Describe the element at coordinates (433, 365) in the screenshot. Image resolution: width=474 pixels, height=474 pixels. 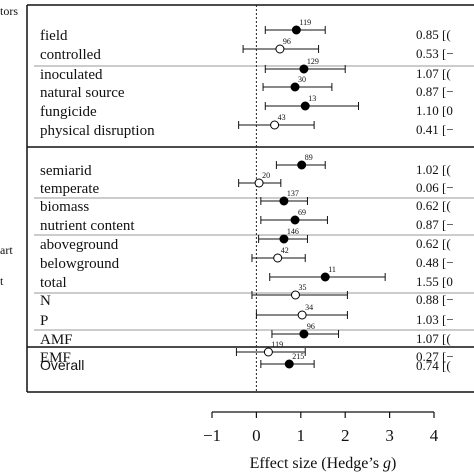
I see `effect-value-label: 0.74 [(` at that location.